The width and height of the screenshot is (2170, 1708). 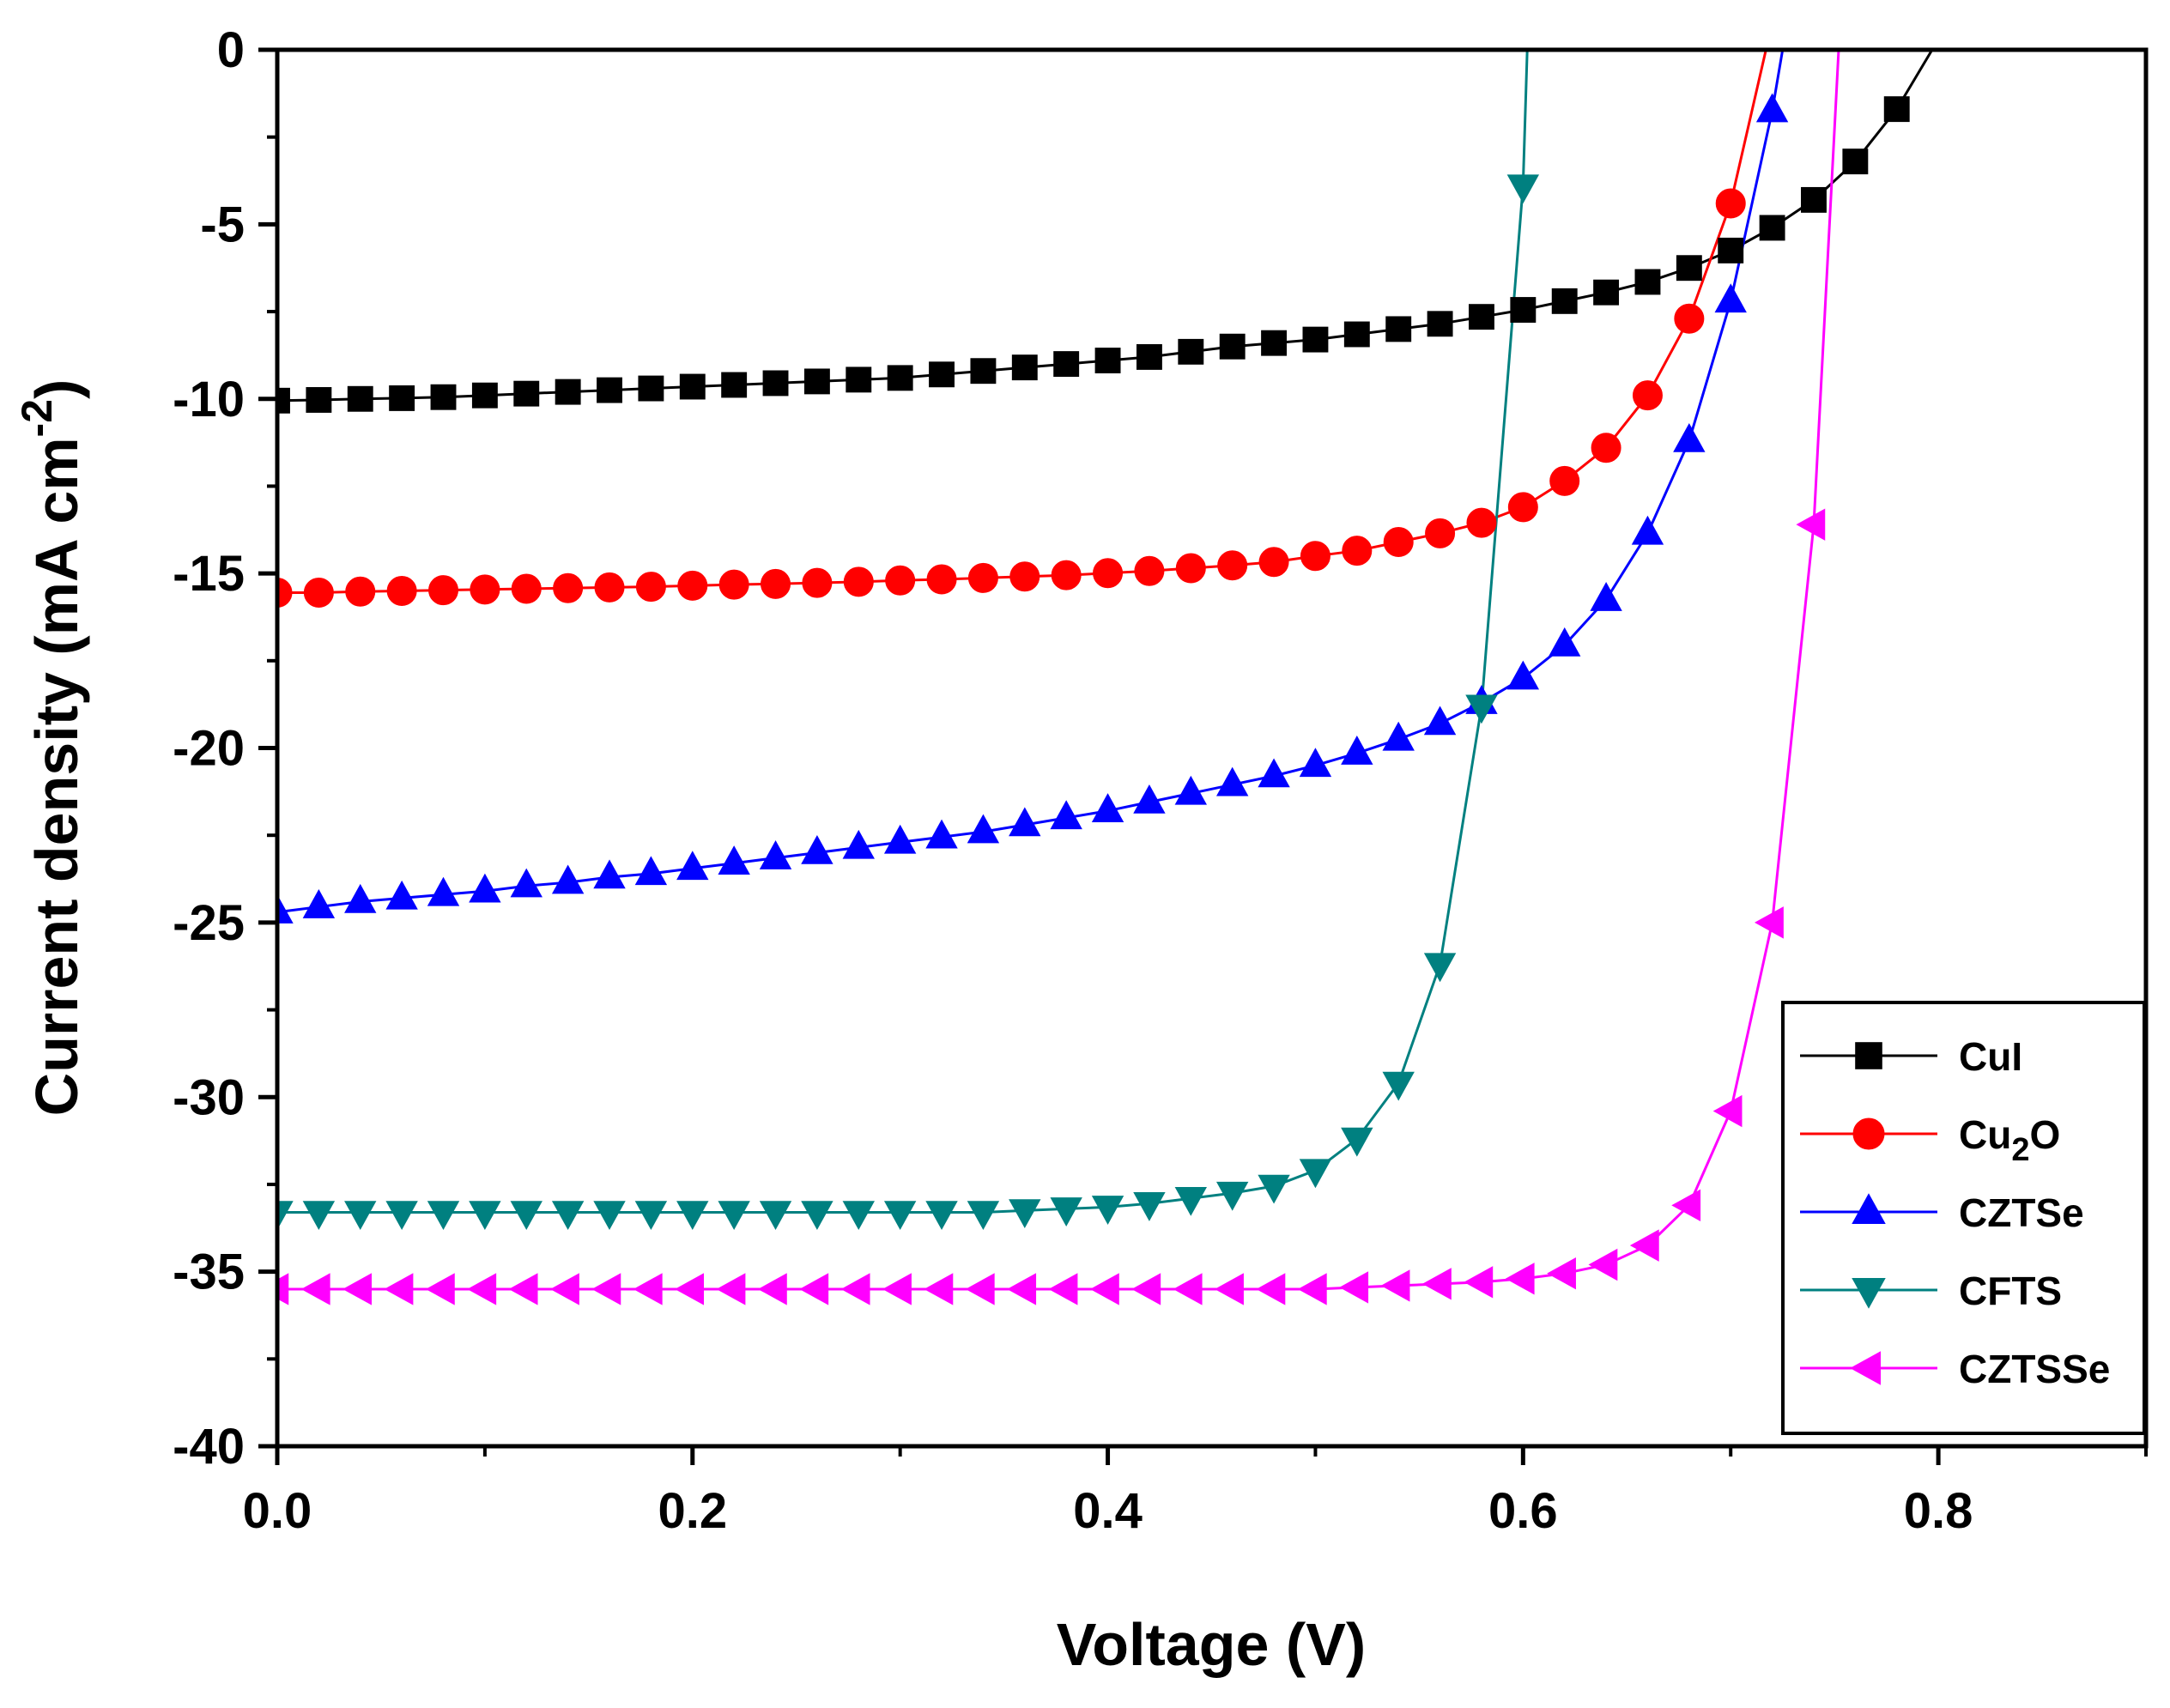 I want to click on legend-label-cui: CuI, so click(x=1990, y=1057).